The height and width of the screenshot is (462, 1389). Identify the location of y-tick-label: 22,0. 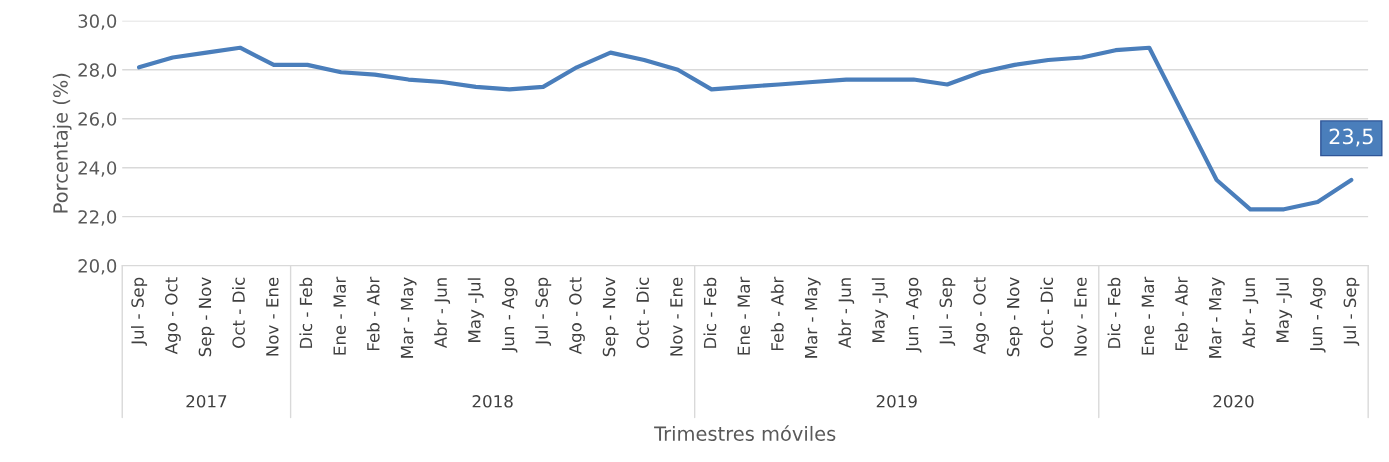
(97, 218).